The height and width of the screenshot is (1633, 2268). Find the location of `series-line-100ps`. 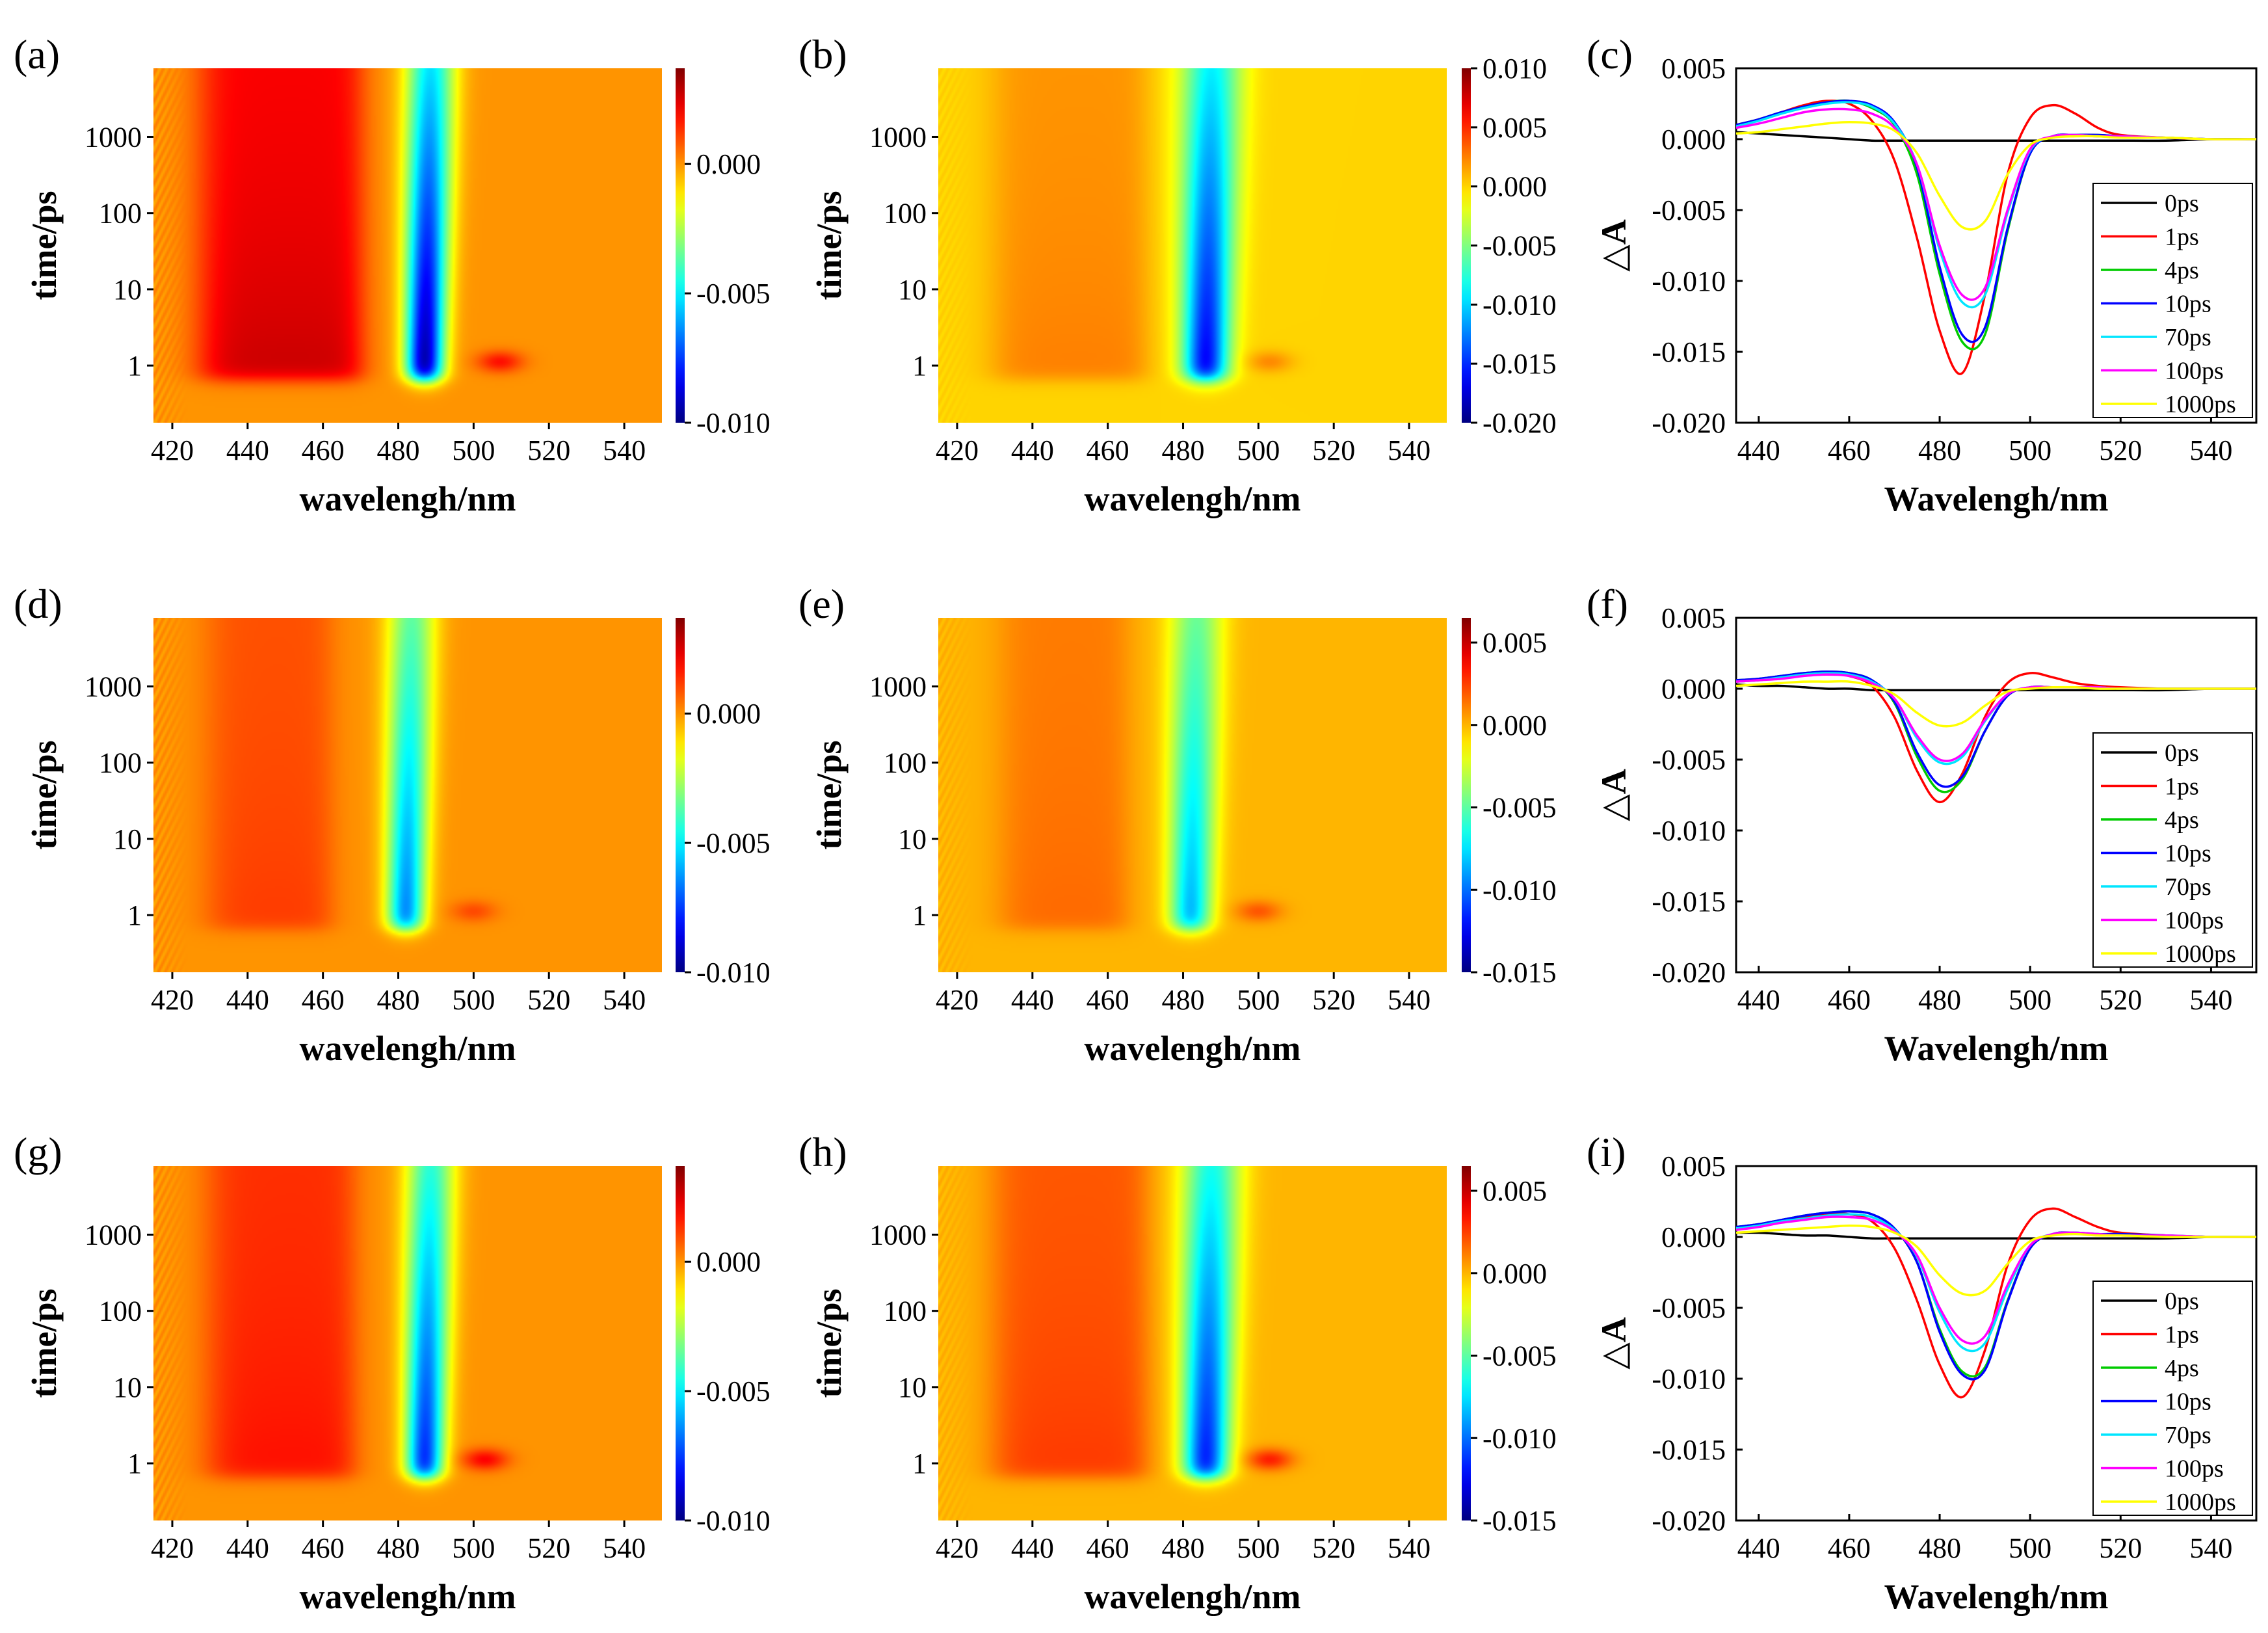

series-line-100ps is located at coordinates (1996, 204).